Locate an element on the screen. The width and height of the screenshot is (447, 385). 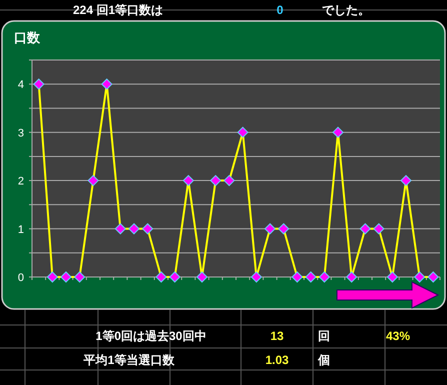
text: 1.03 is located at coordinates (277, 360).